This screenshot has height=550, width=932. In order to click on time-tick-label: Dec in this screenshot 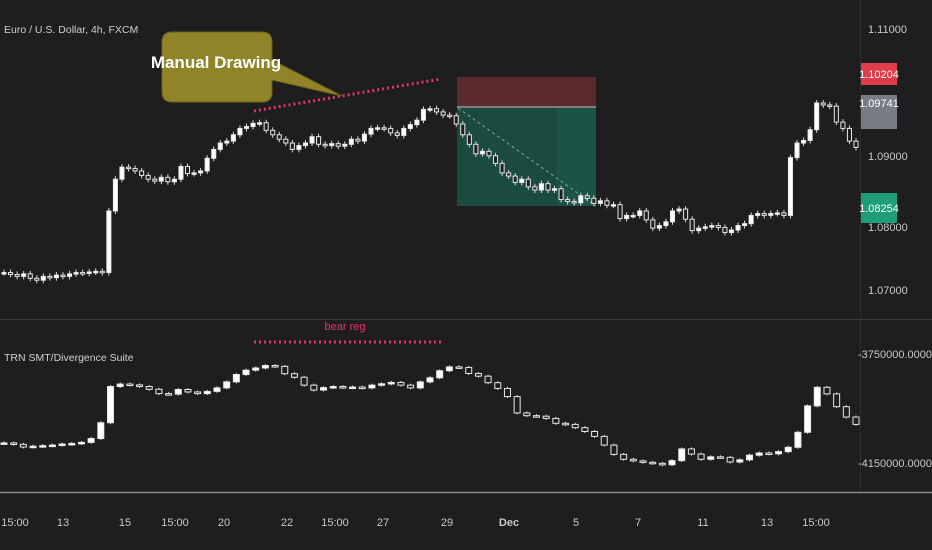, I will do `click(509, 523)`.